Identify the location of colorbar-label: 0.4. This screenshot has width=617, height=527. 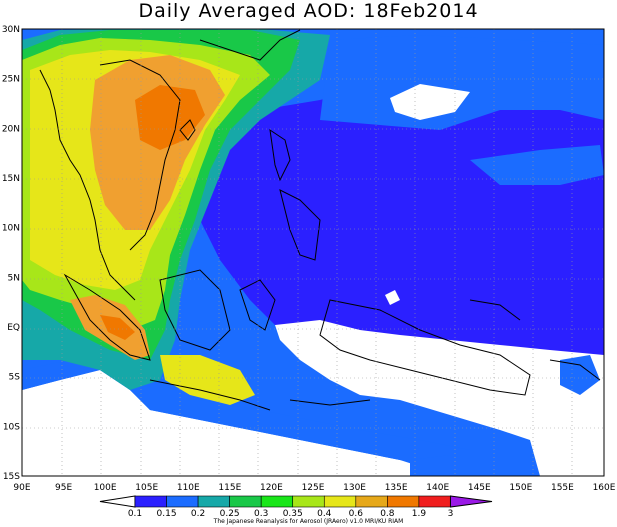
(324, 514).